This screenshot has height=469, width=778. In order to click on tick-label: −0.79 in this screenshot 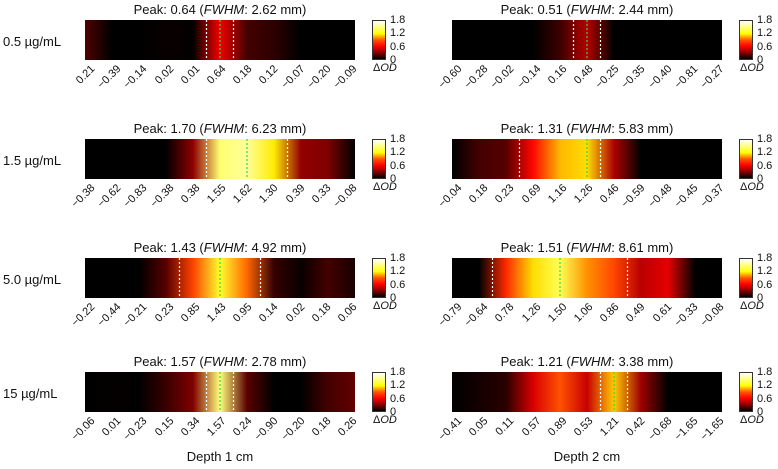, I will do `click(450, 315)`.